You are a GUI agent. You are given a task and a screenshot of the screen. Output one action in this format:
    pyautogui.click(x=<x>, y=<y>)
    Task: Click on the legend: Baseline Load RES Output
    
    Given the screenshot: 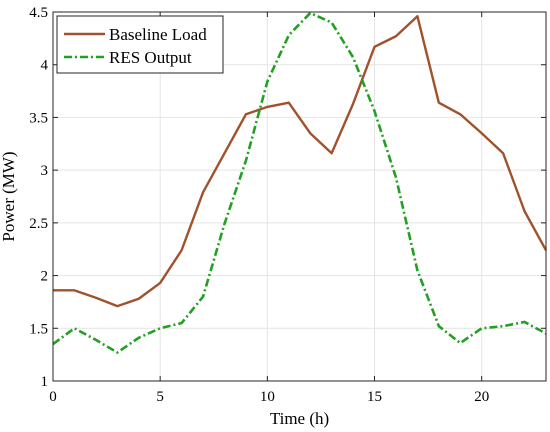 What is the action you would take?
    pyautogui.click(x=140, y=44)
    